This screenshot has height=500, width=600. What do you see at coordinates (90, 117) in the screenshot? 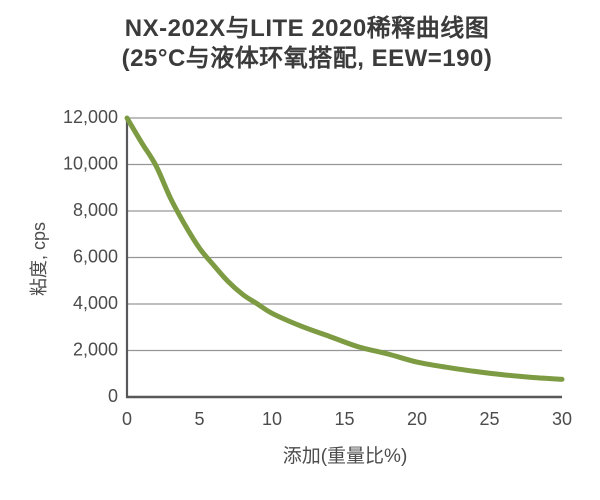
I see `y-tick-label: 12,000` at bounding box center [90, 117].